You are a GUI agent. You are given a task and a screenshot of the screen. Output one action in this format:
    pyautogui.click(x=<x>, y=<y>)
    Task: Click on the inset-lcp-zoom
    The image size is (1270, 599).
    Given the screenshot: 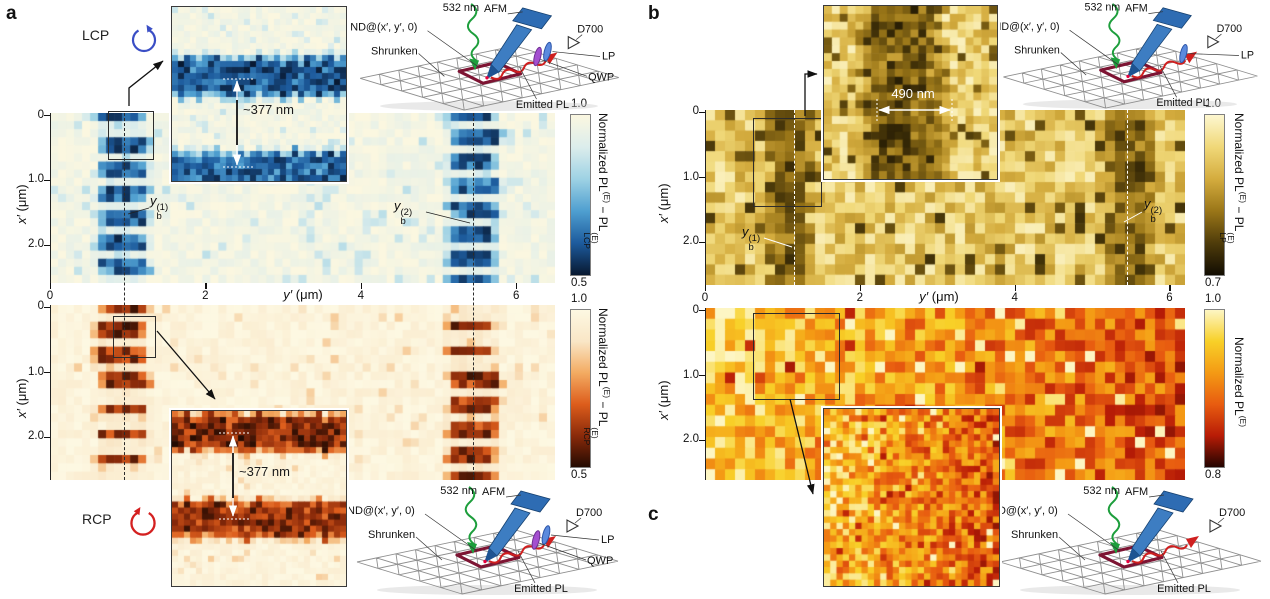 What is the action you would take?
    pyautogui.click(x=259, y=94)
    